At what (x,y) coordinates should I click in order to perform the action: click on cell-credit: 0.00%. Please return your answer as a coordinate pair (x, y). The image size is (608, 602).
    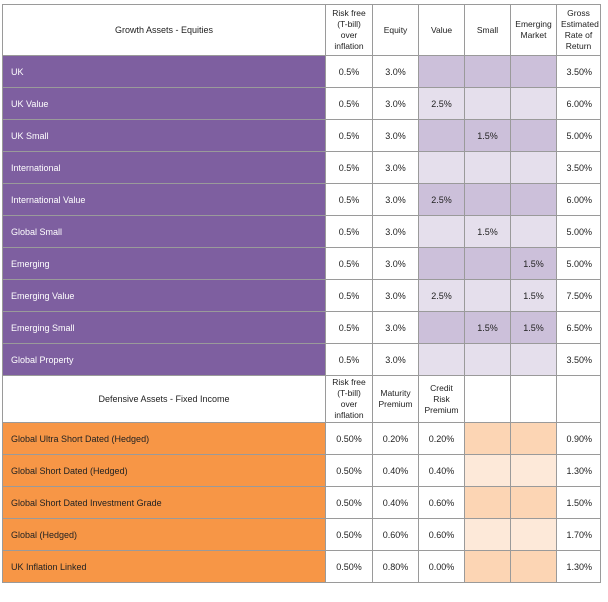
    Looking at the image, I should click on (441, 566).